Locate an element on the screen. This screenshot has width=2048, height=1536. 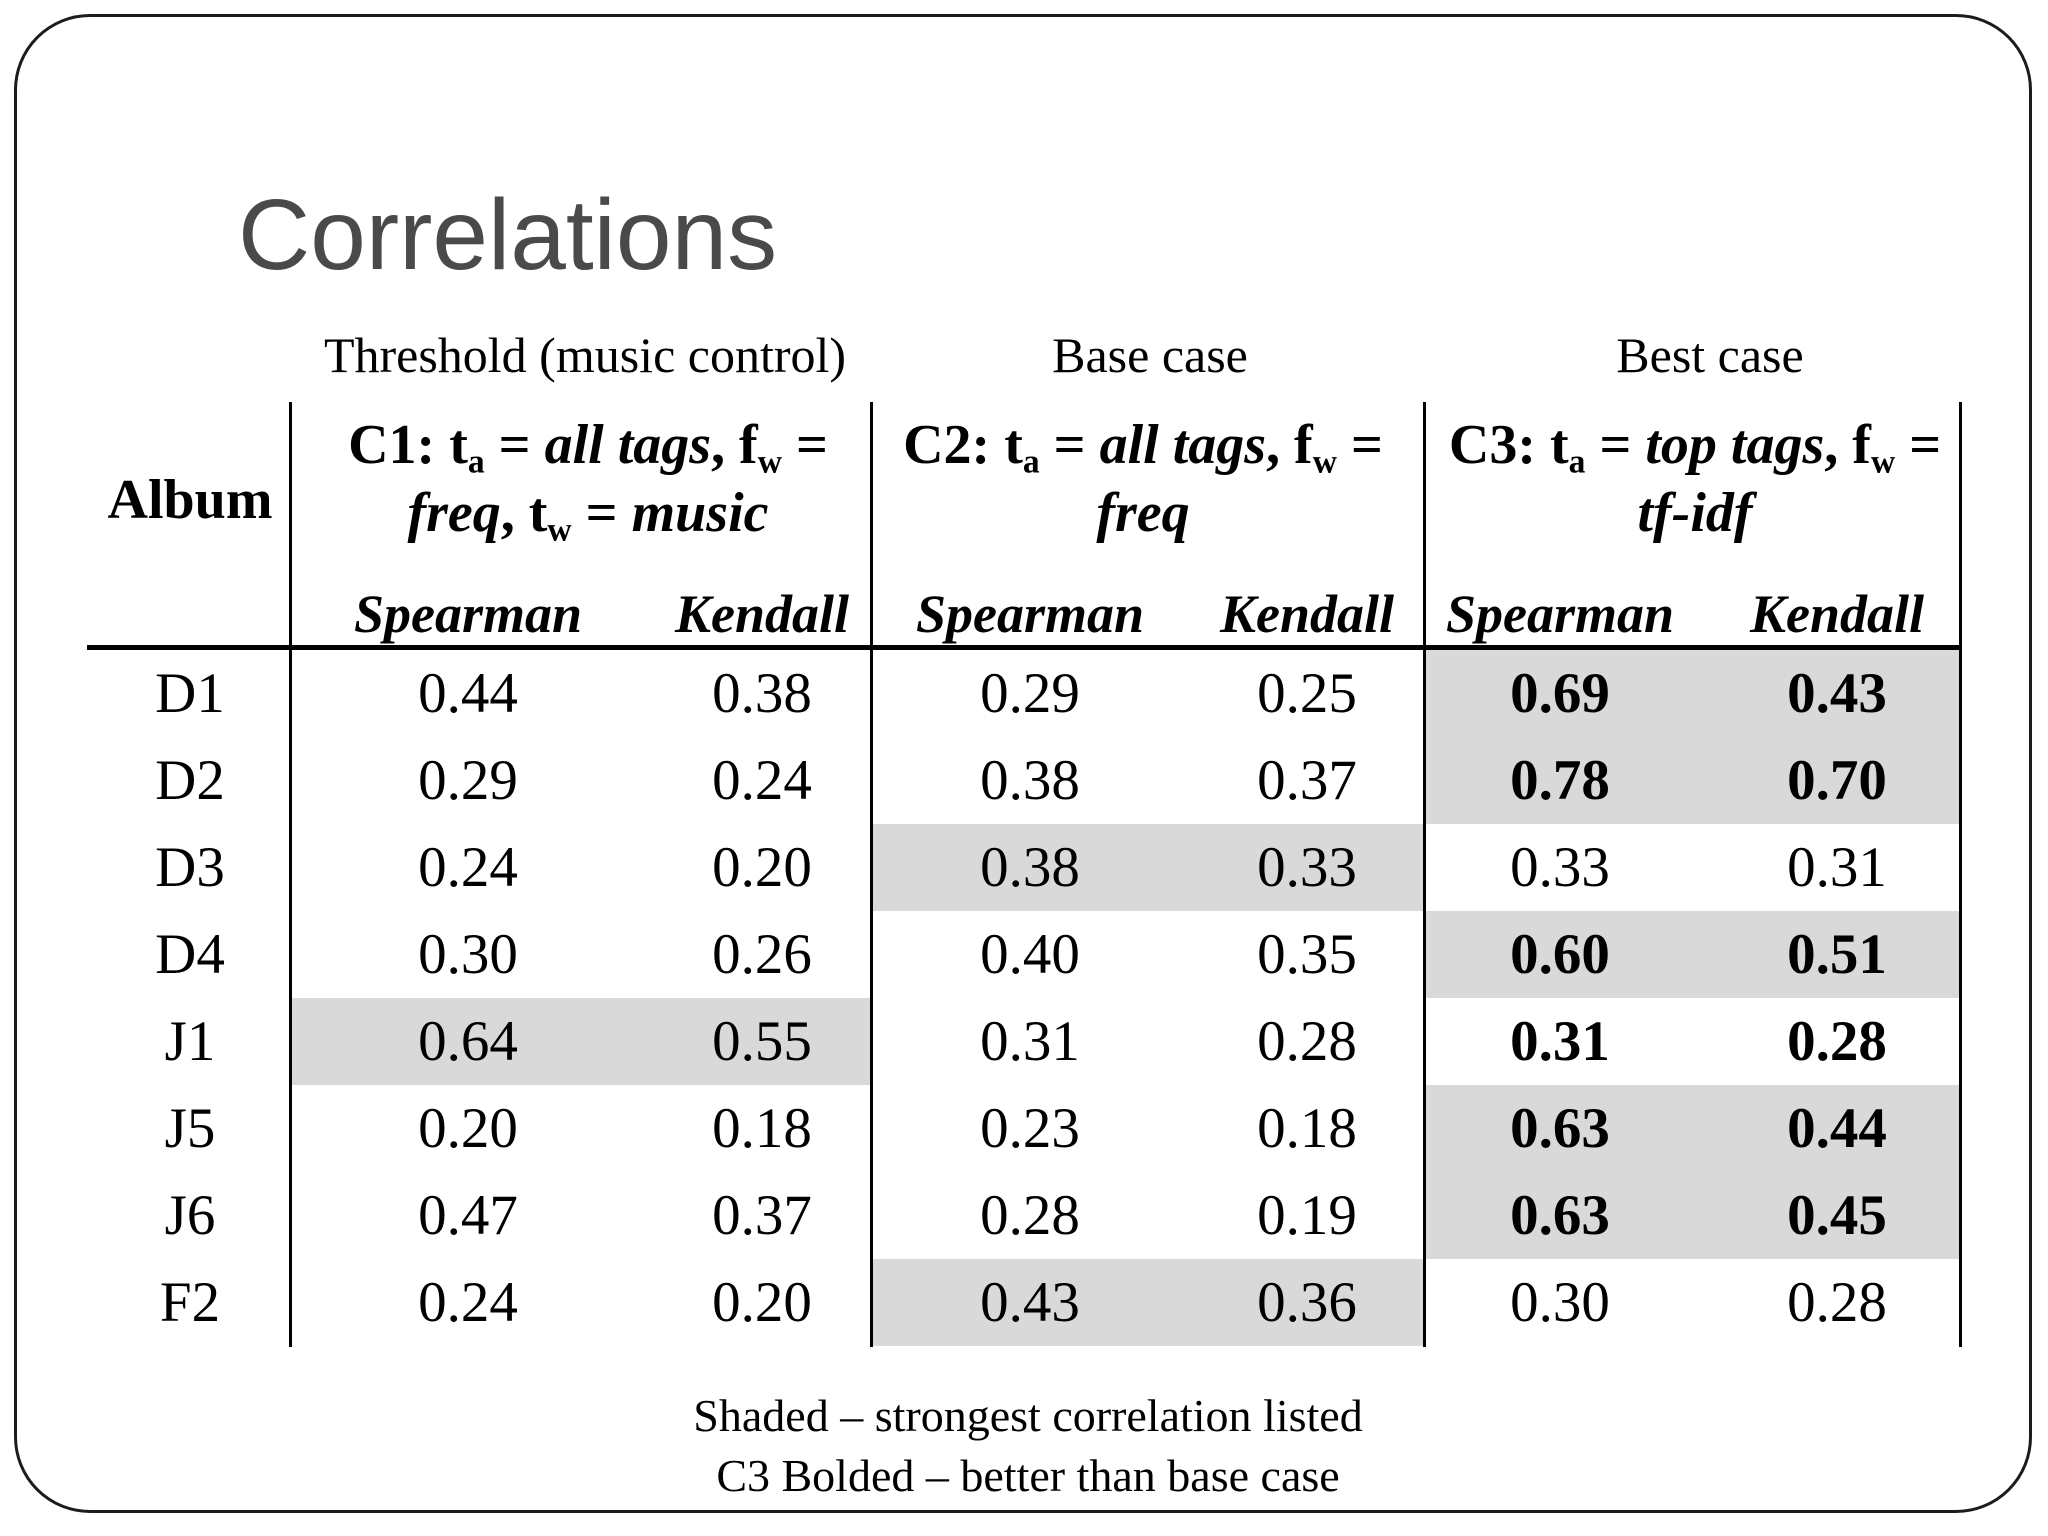
table-cell-j6-c2-kendall: 0.19 is located at coordinates (1307, 1215).